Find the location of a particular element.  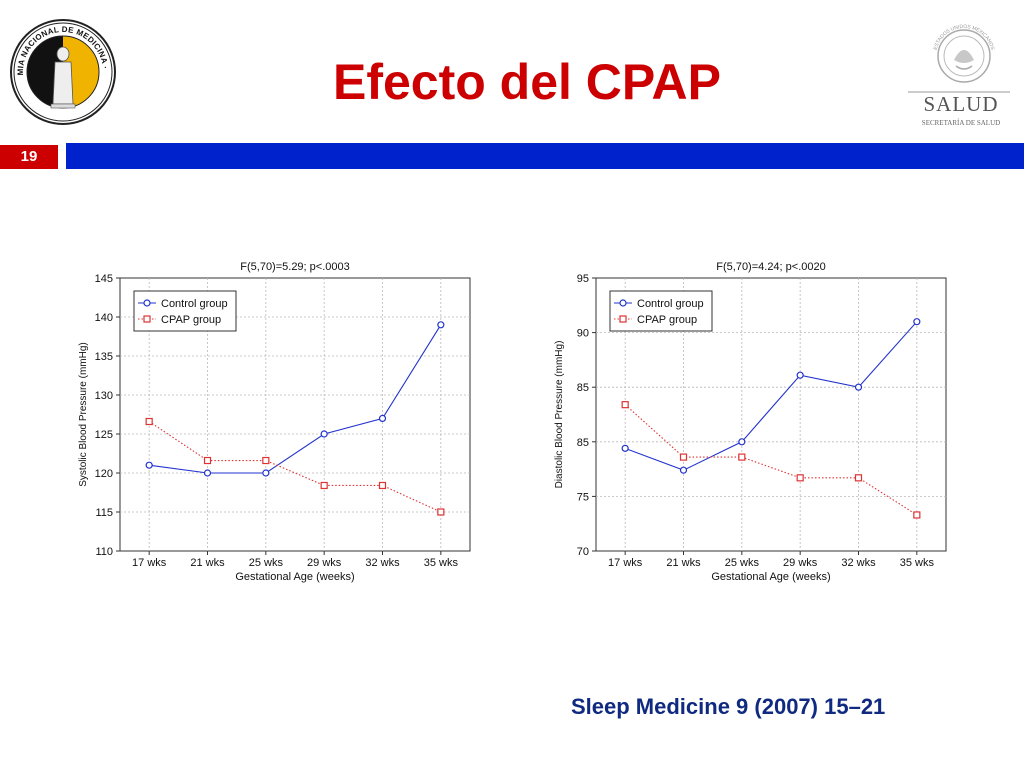

y-tick-label: 110 is located at coordinates (104, 552).